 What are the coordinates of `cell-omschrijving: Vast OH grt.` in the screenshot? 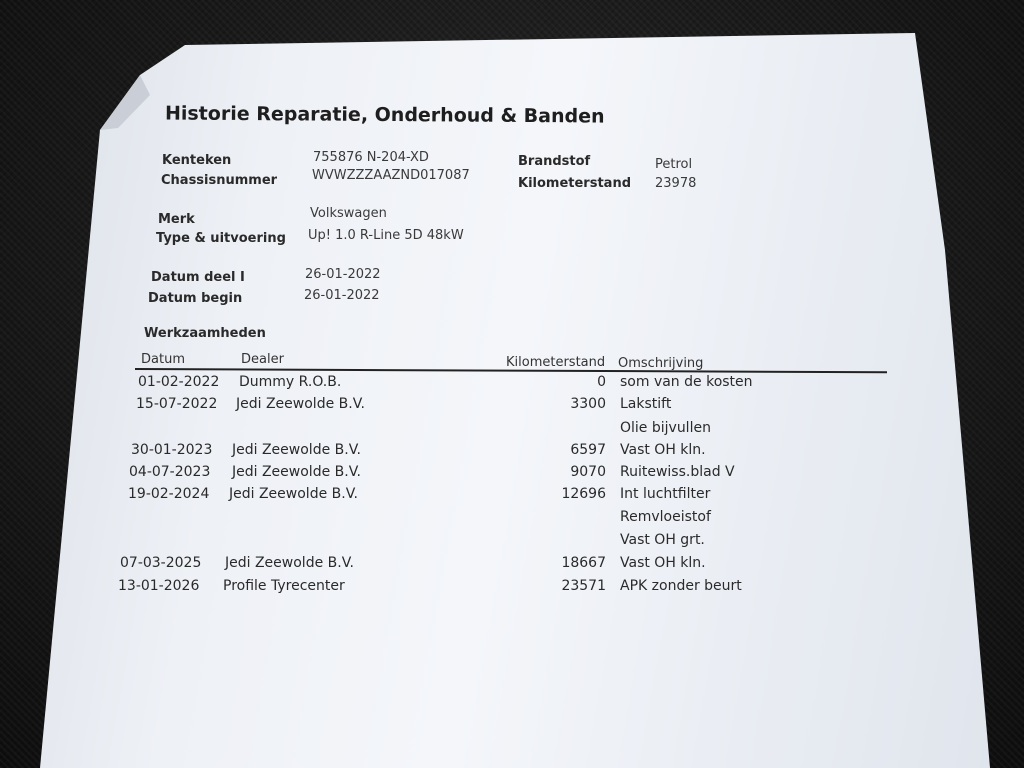 It's located at (662, 540).